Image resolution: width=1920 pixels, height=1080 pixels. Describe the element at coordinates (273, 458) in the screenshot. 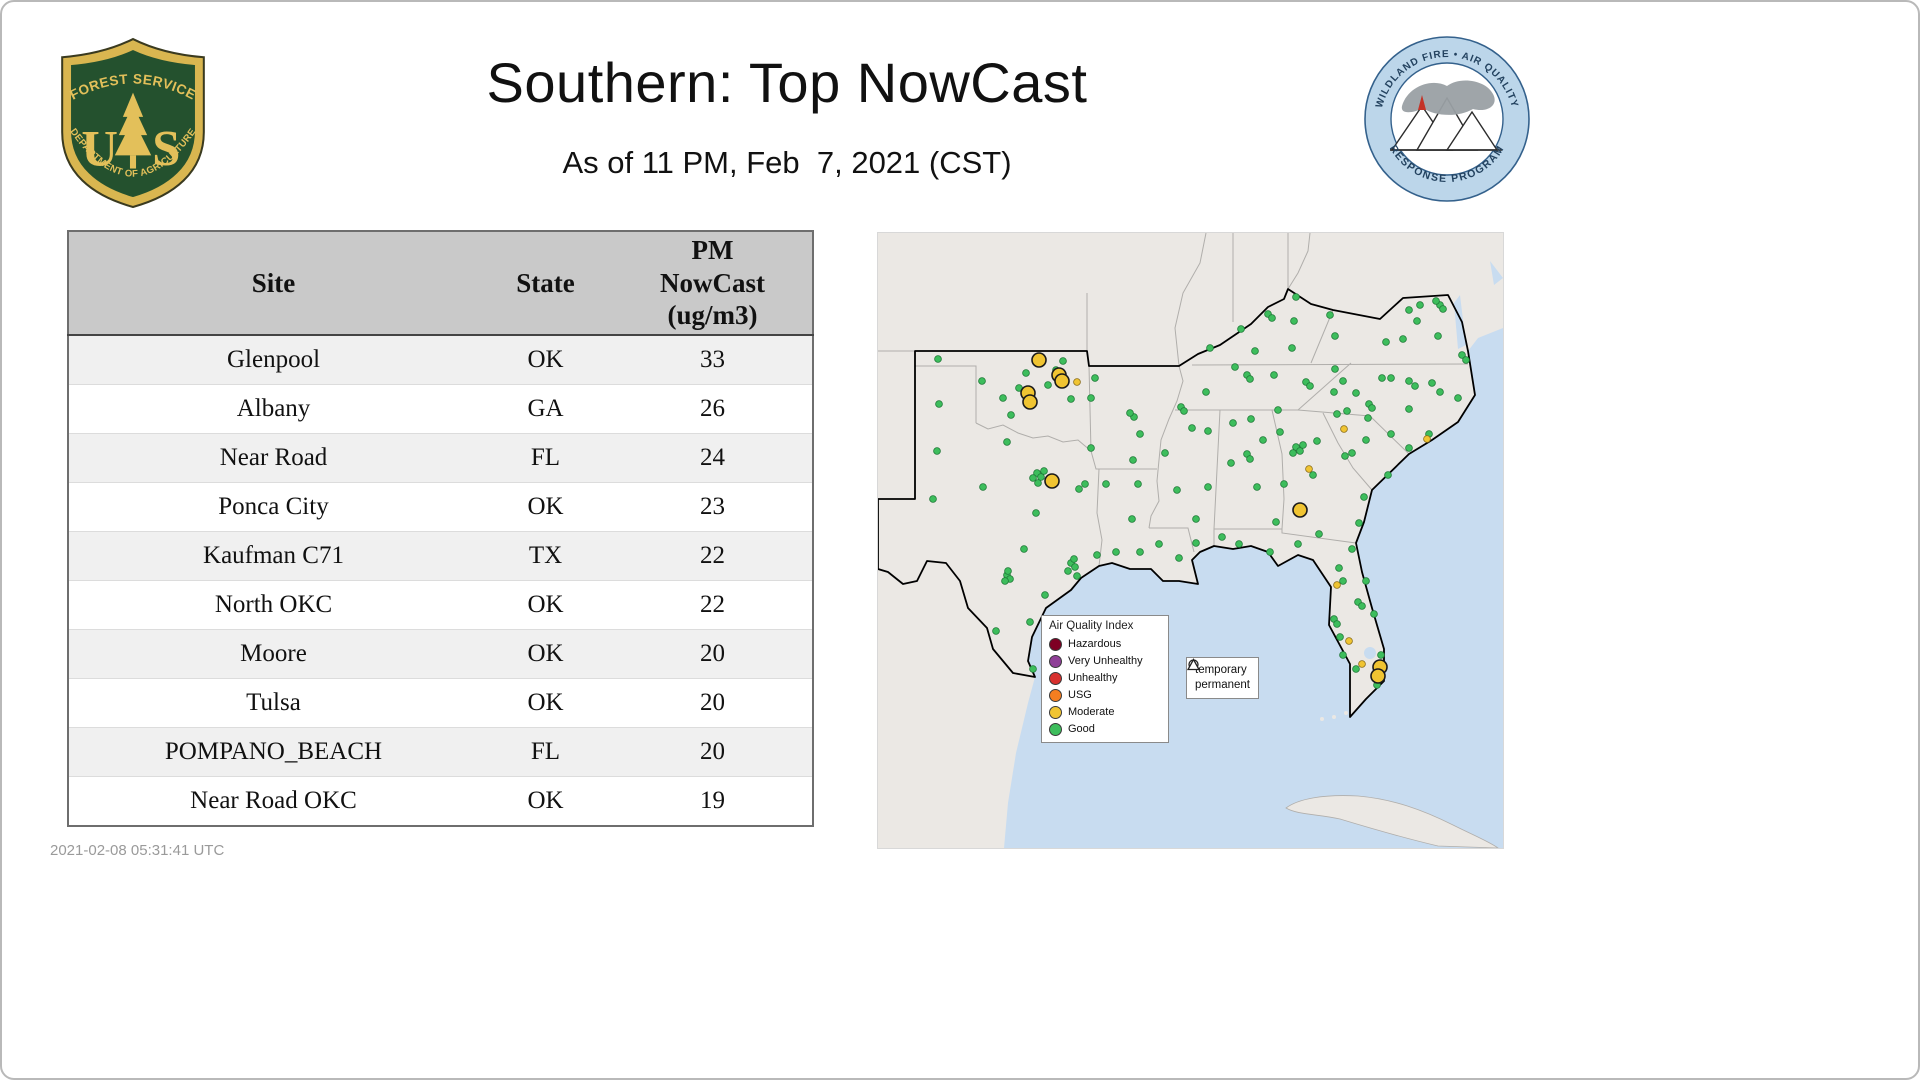

I see `site-cell: Near Road` at that location.